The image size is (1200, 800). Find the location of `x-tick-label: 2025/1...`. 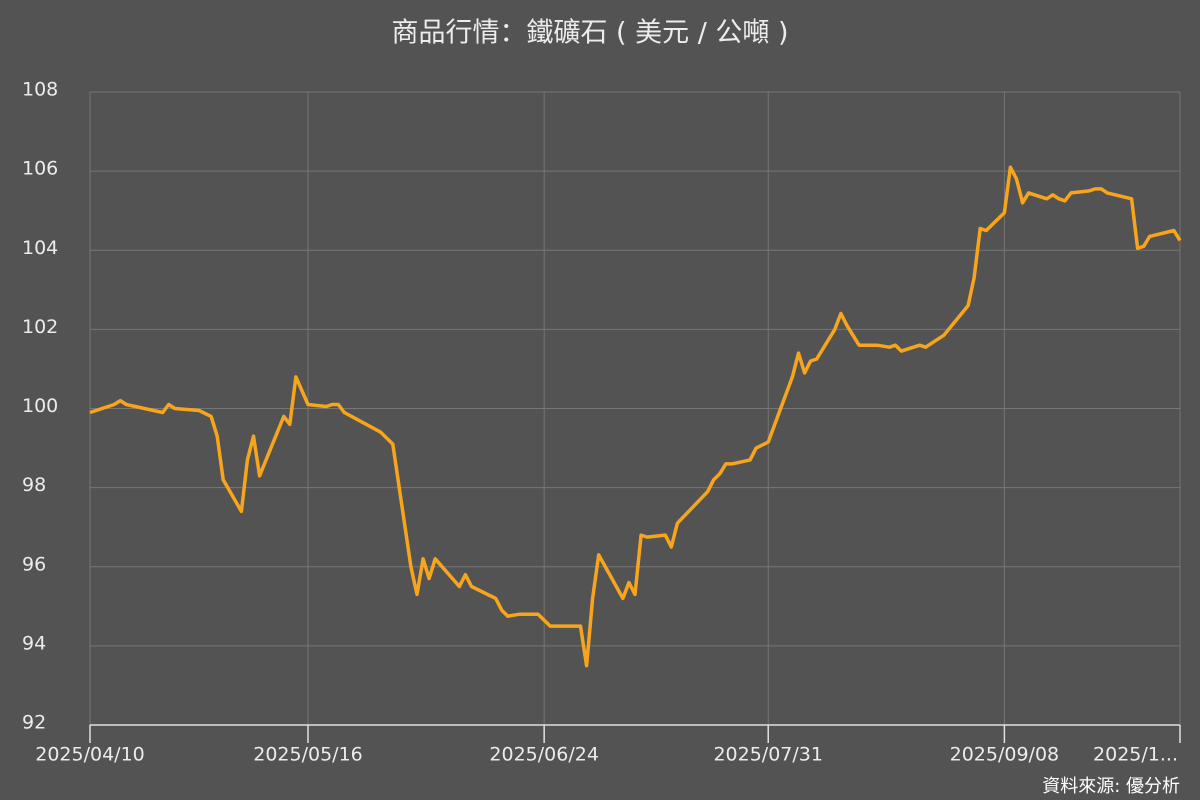

x-tick-label: 2025/1... is located at coordinates (1135, 755).